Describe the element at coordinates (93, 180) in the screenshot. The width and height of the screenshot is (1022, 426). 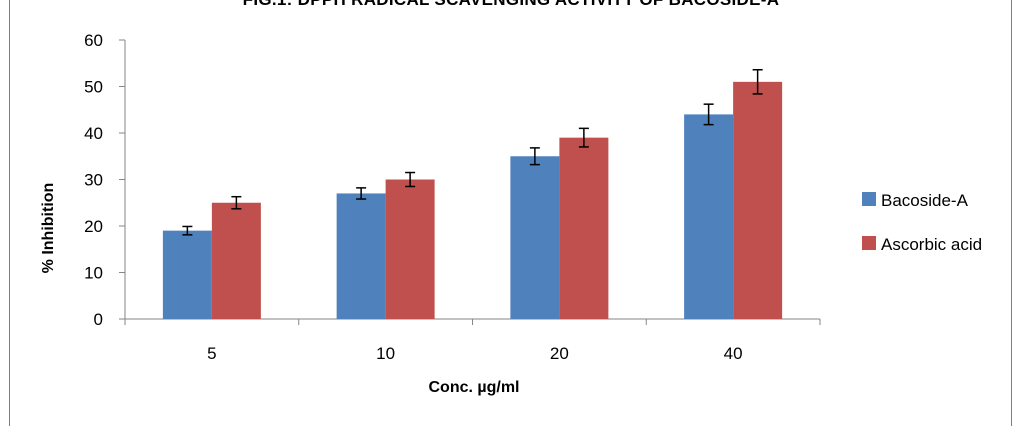
I see `y-tick-label: 30` at that location.